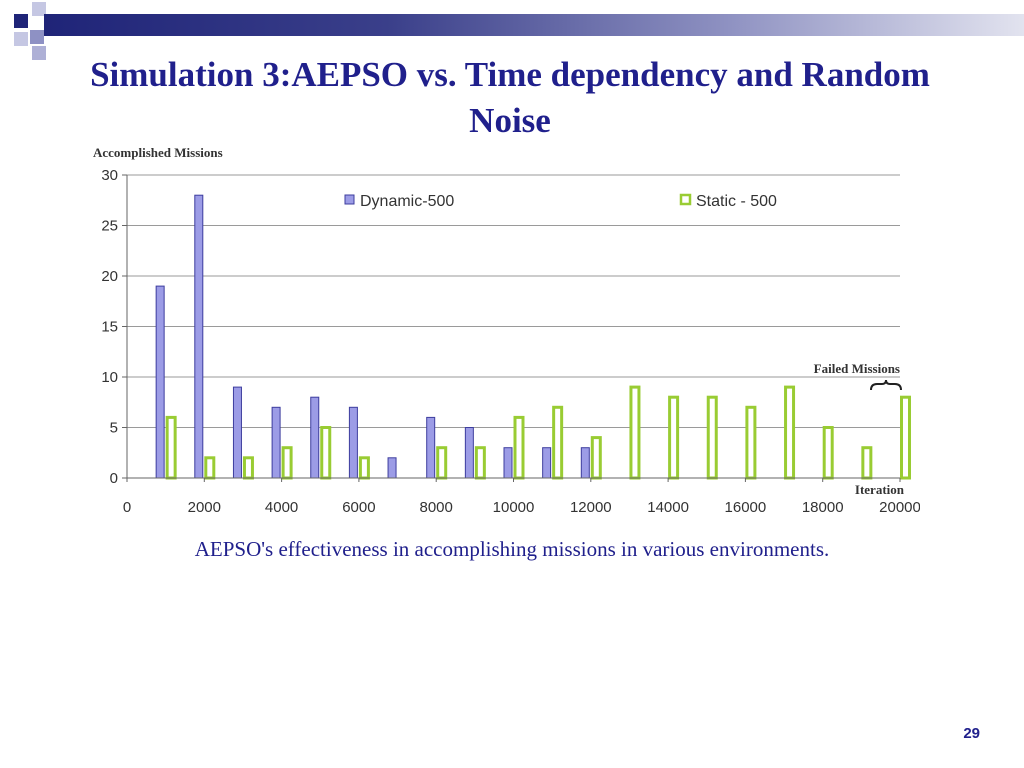 The image size is (1024, 768). What do you see at coordinates (358, 507) in the screenshot?
I see `x-tick-label: 6000` at bounding box center [358, 507].